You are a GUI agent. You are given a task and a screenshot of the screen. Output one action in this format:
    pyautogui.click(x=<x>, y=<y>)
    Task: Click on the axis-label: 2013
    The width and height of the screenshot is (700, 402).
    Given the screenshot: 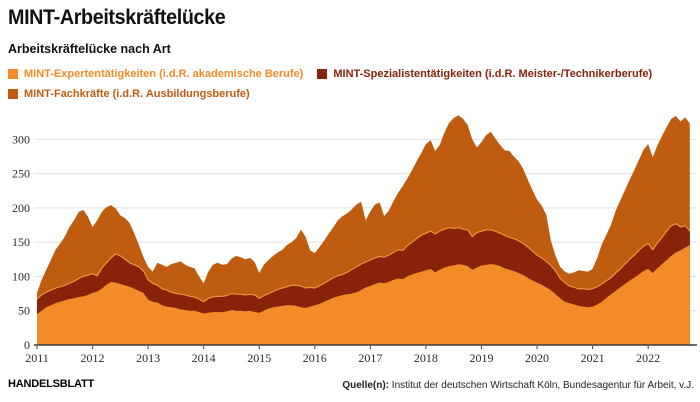 What is the action you would take?
    pyautogui.click(x=148, y=358)
    